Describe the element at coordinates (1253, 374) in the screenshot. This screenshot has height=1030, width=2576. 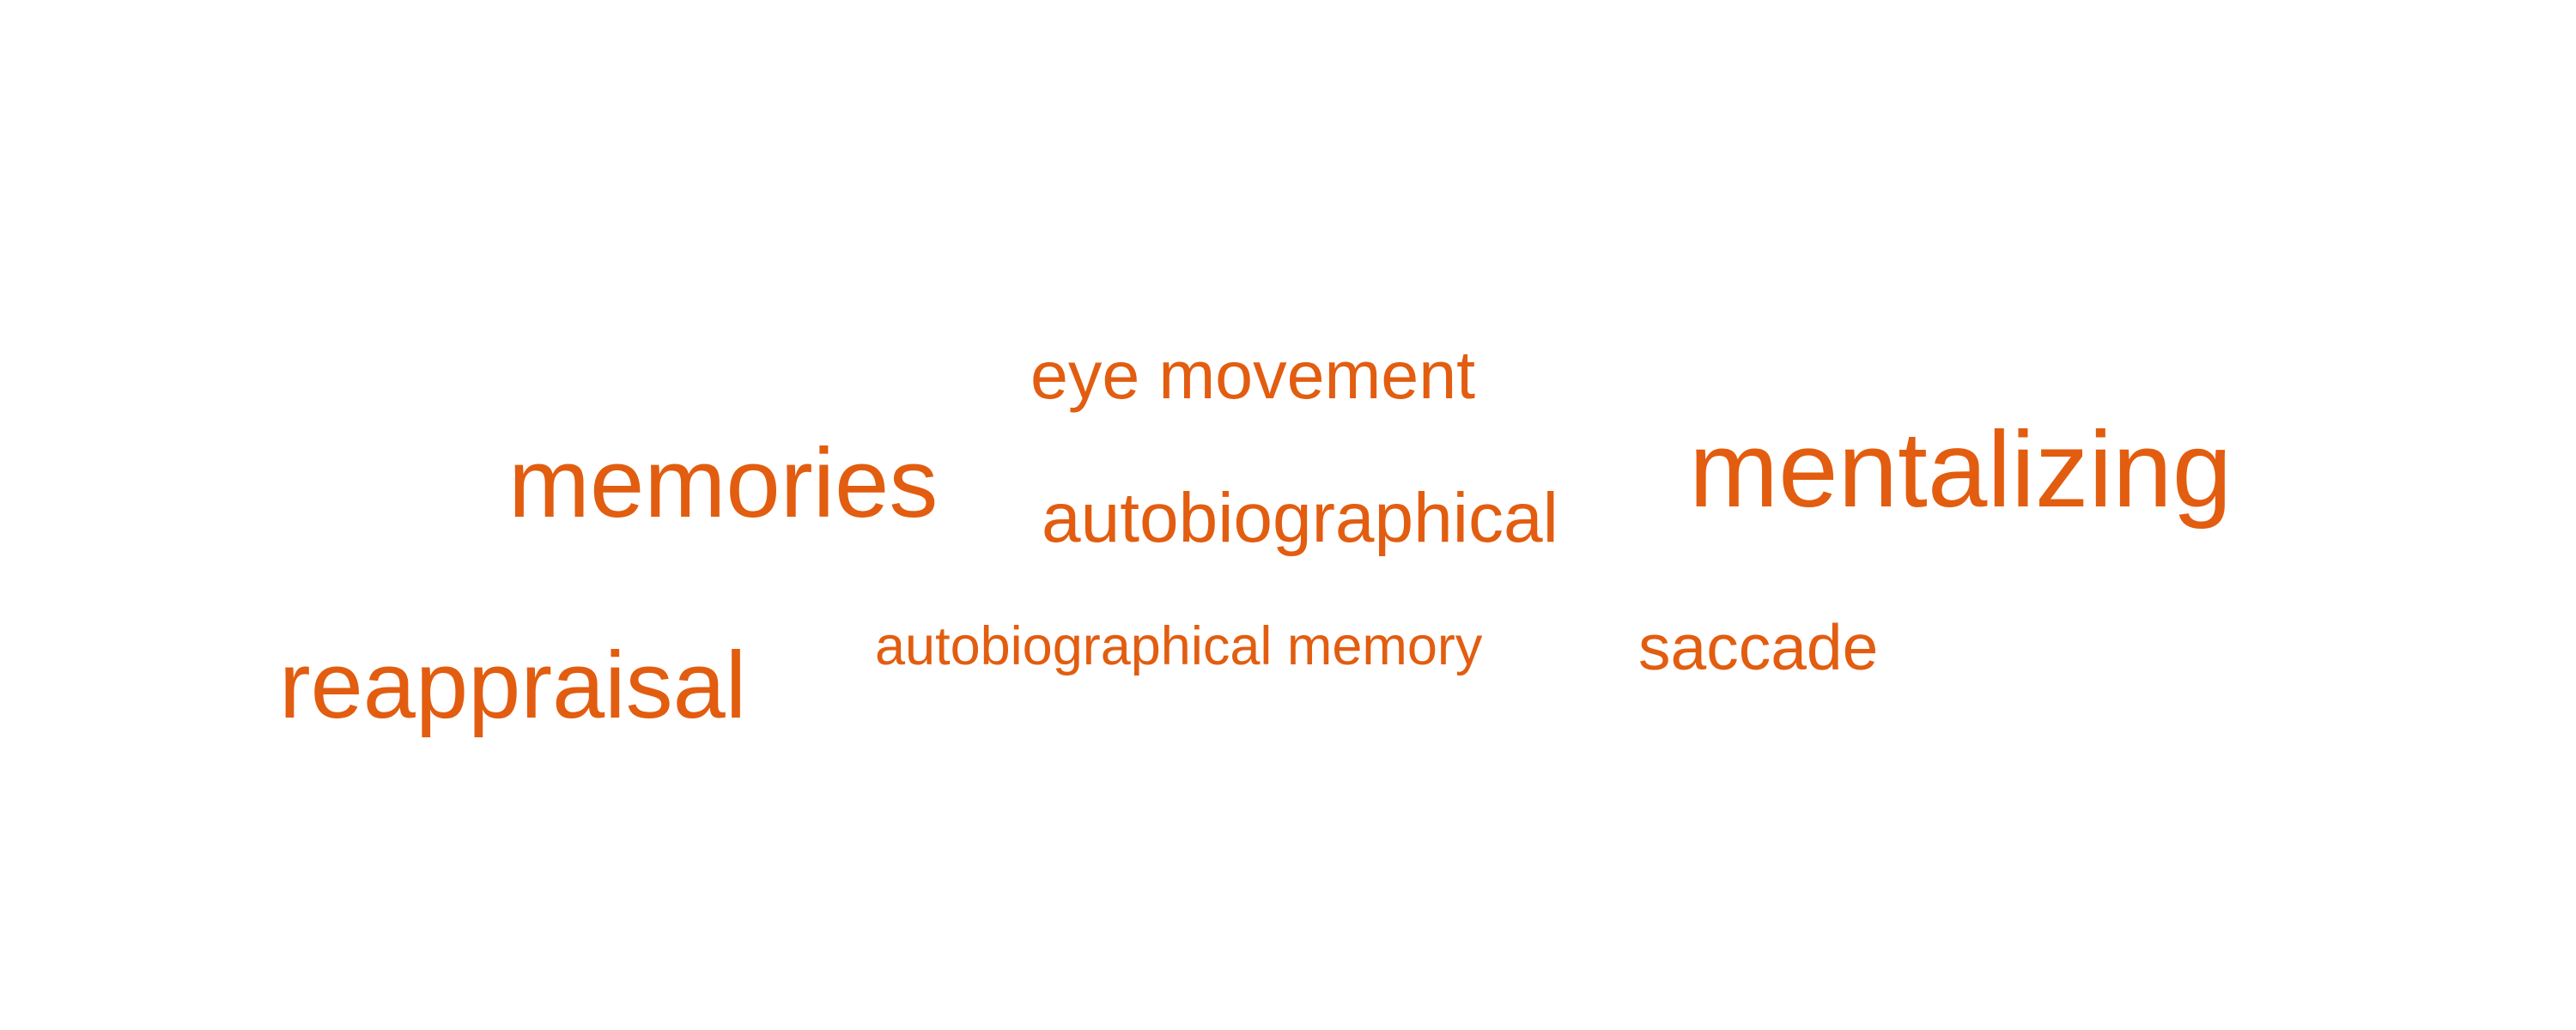
I see `word-eye-movement: eye movement` at that location.